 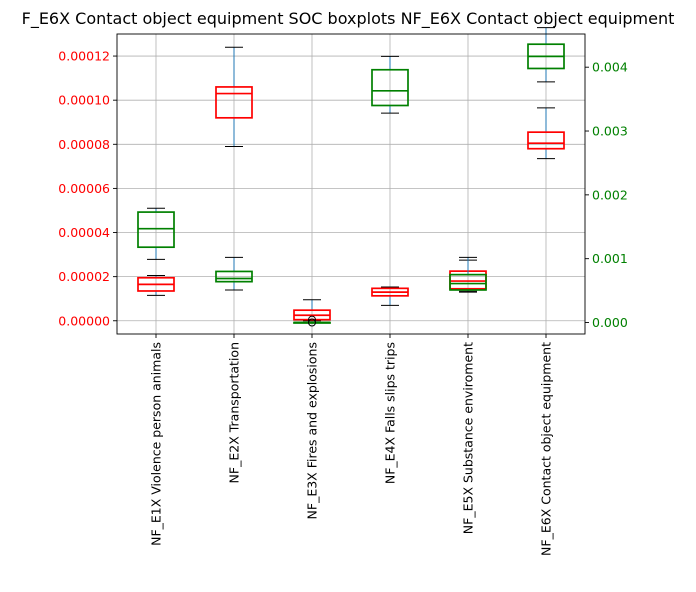 What do you see at coordinates (234, 412) in the screenshot?
I see `x-tick-label: NF_E2X Transportation` at bounding box center [234, 412].